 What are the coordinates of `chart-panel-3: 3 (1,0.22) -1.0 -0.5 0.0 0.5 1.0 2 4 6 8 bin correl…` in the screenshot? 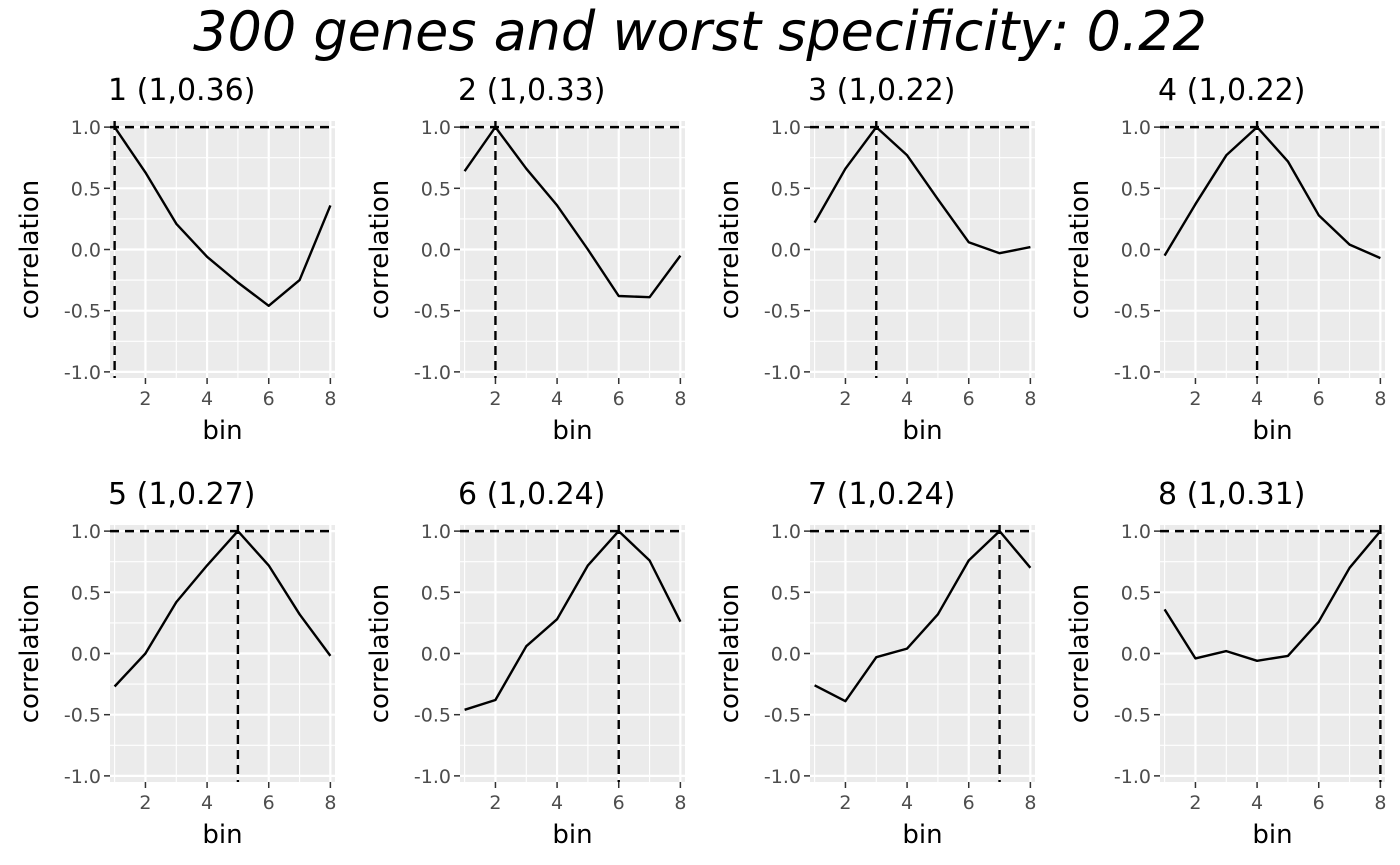 It's located at (875, 259).